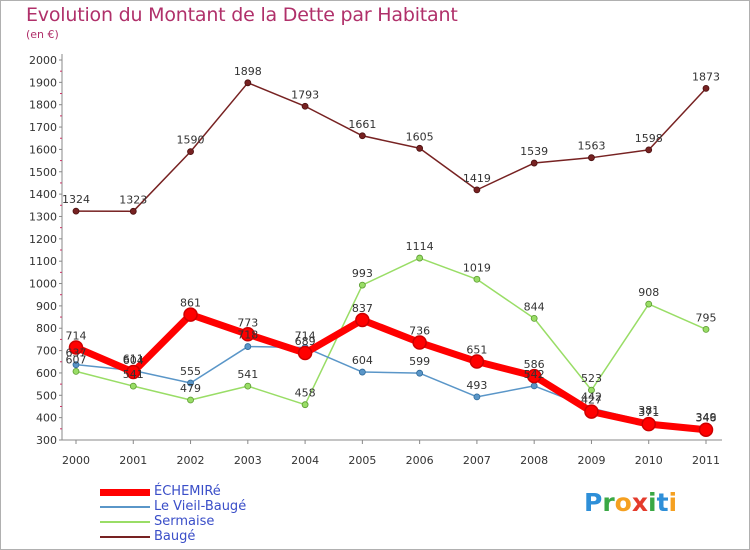 The width and height of the screenshot is (750, 550). I want to click on data-label-3: 1873, so click(706, 76).